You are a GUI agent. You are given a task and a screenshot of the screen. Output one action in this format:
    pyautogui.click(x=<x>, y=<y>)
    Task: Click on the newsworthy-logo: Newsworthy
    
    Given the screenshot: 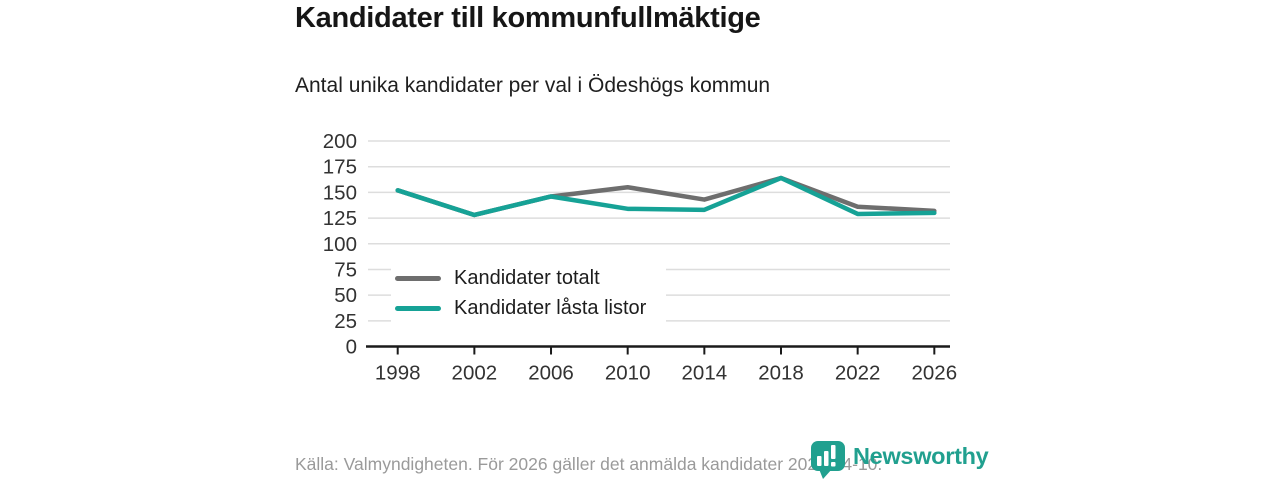 What is the action you would take?
    pyautogui.click(x=899, y=460)
    